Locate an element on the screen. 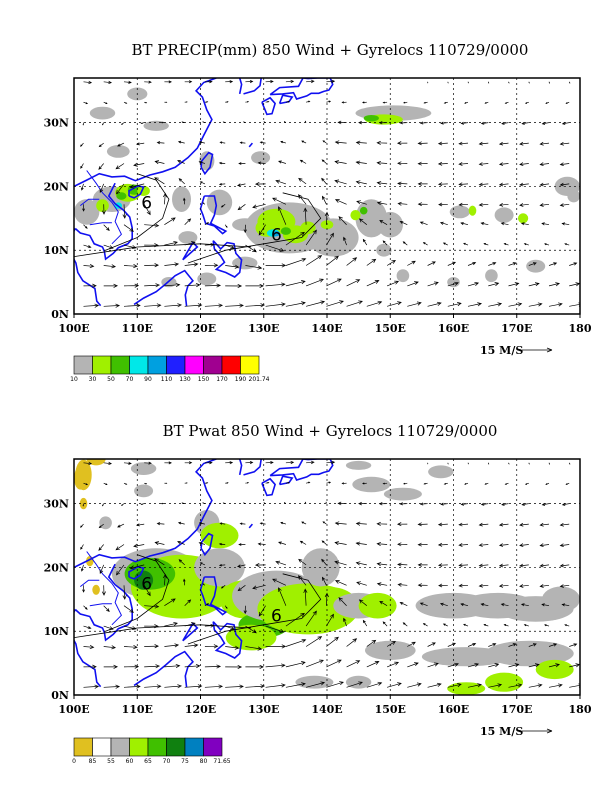  longitude-label: 130E is located at coordinates (263, 328).